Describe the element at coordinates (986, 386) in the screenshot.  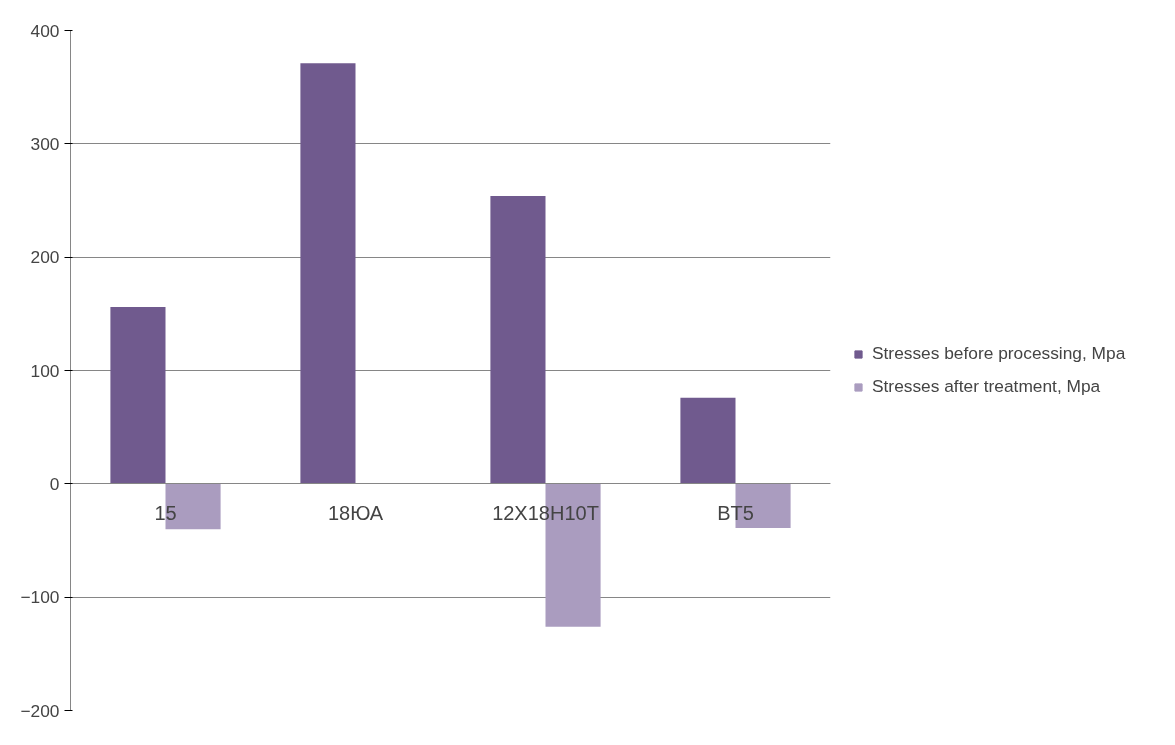
I see `legend-label: Stresses after treatment, Mpa` at that location.